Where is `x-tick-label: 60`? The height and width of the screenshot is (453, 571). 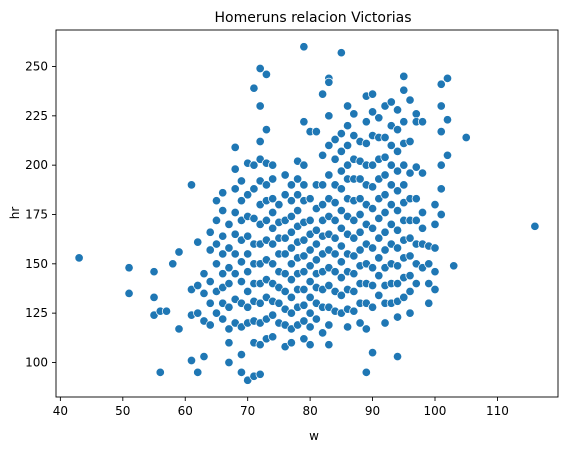 x-tick-label: 60 is located at coordinates (185, 411).